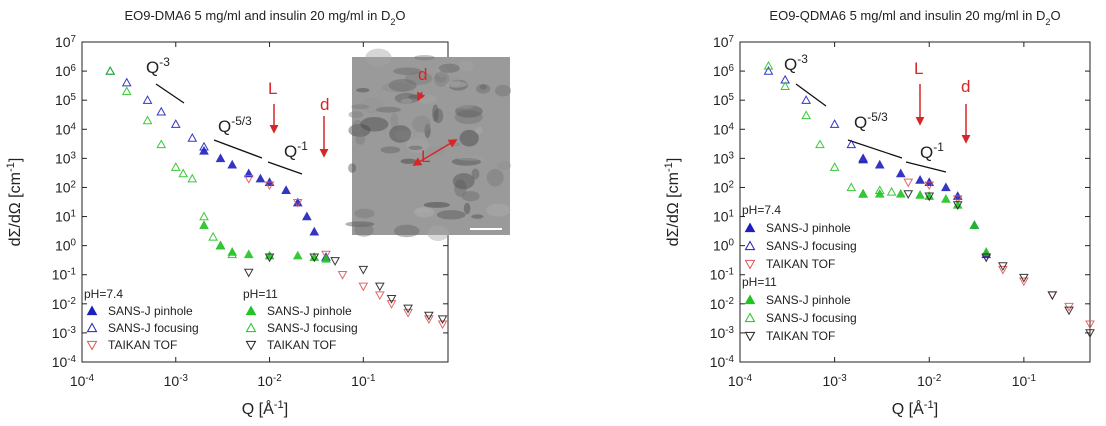 This screenshot has width=1106, height=426. I want to click on legend-group: pH=7.4, so click(761, 210).